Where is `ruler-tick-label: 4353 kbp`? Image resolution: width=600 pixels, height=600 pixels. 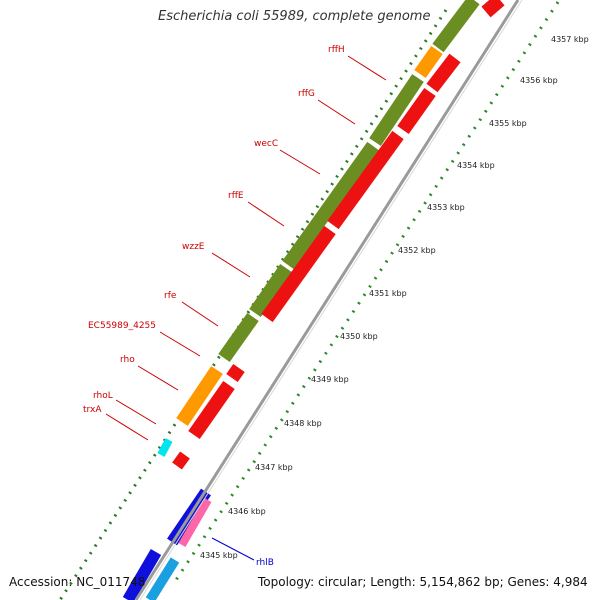 ruler-tick-label: 4353 kbp is located at coordinates (446, 207).